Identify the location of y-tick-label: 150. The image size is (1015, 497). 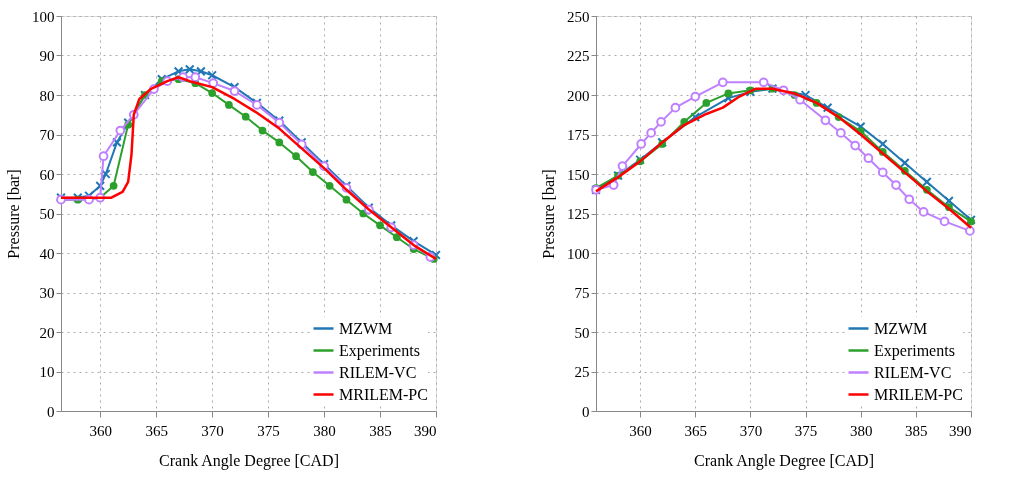
(578, 174).